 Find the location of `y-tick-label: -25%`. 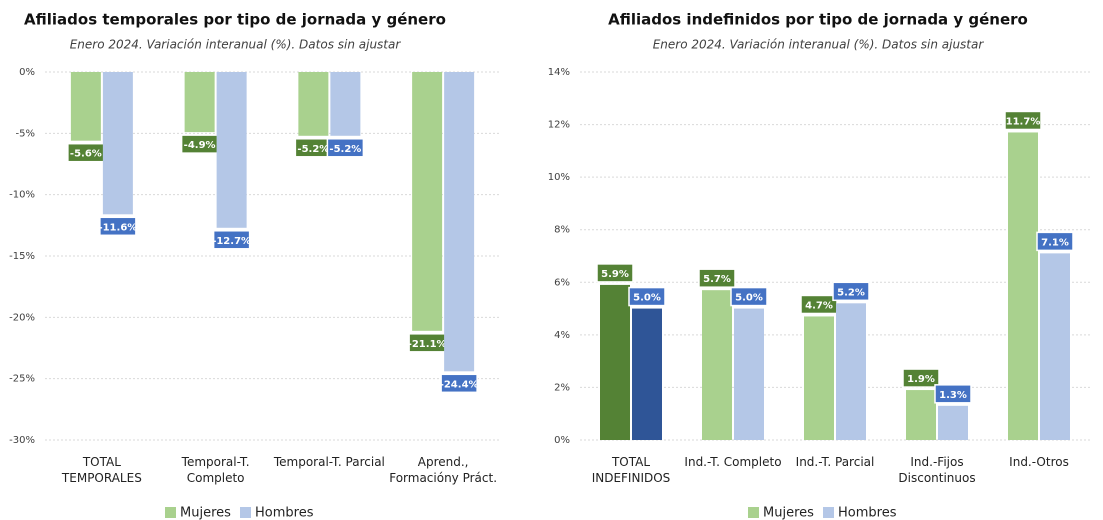

y-tick-label: -25% is located at coordinates (22, 379).